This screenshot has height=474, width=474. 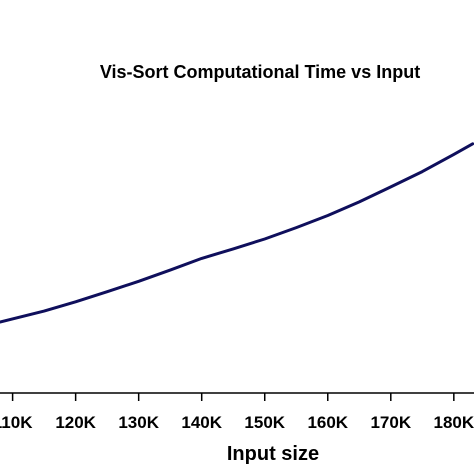 What do you see at coordinates (138, 422) in the screenshot?
I see `x-tick-label: 130K` at bounding box center [138, 422].